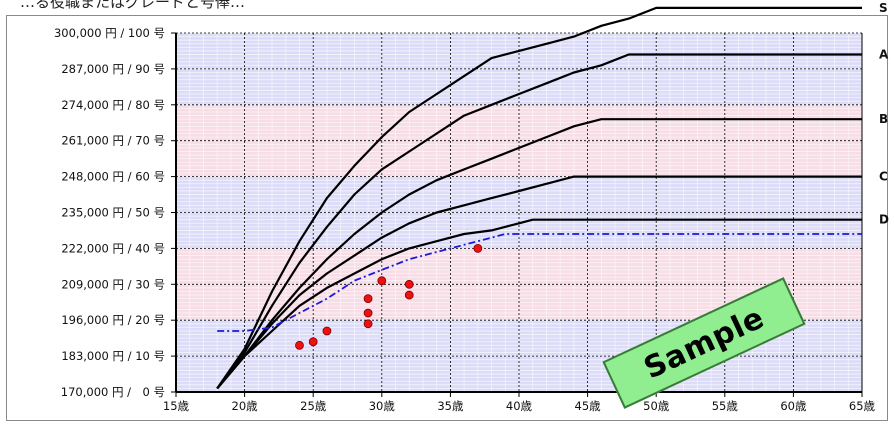  I want to click on x-tick-label: 55歳, so click(725, 406).